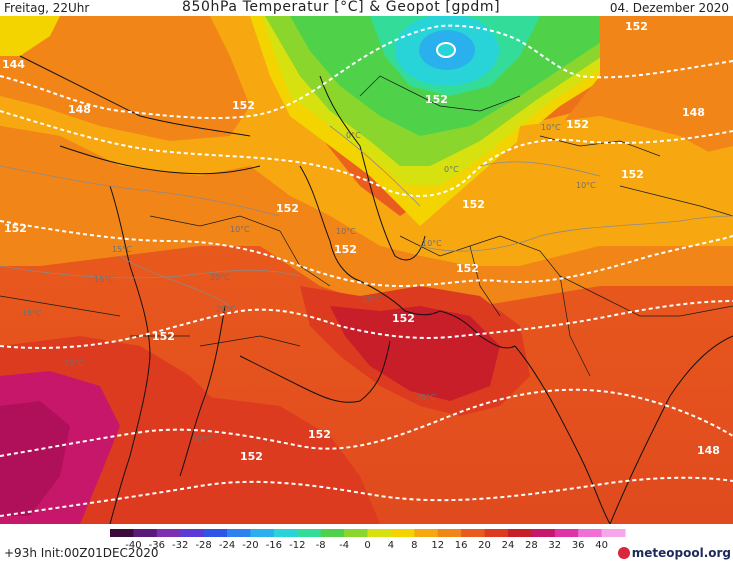  What do you see at coordinates (243, 105) in the screenshot?
I see `geo-label-152-n: 152` at bounding box center [243, 105].